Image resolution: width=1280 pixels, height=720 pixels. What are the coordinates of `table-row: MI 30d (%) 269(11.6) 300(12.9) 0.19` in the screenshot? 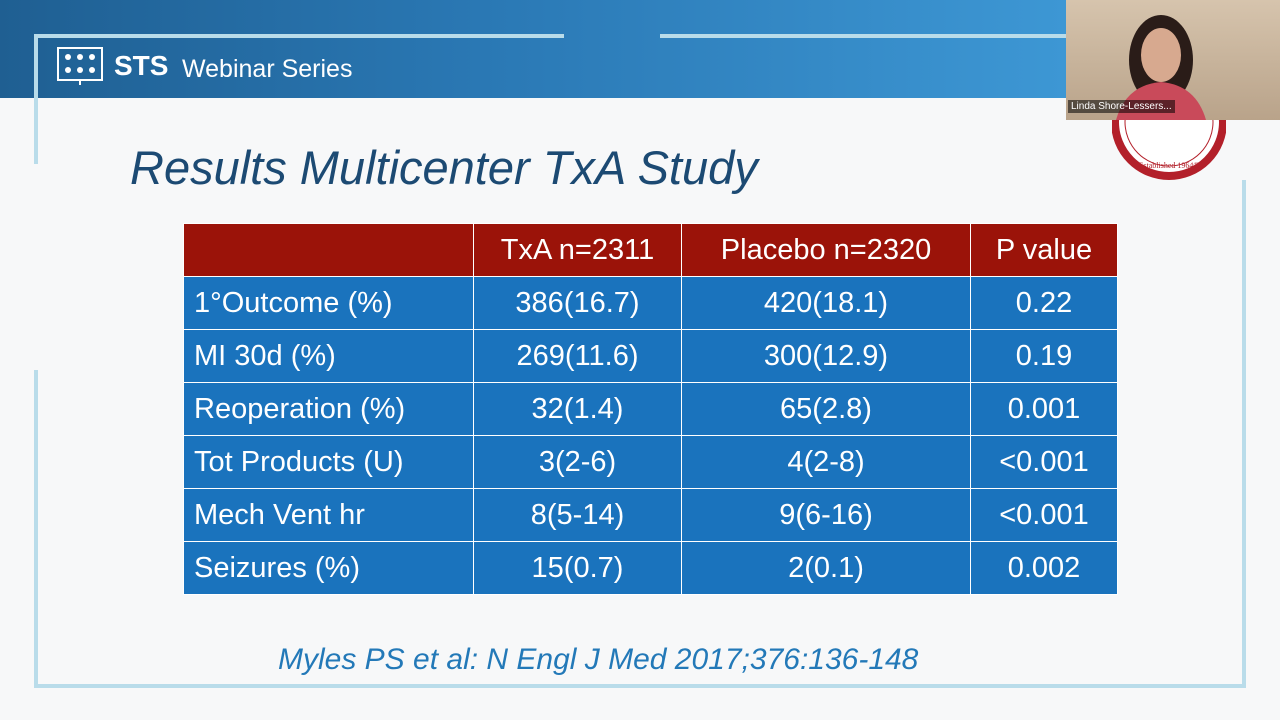 It's located at (650, 356).